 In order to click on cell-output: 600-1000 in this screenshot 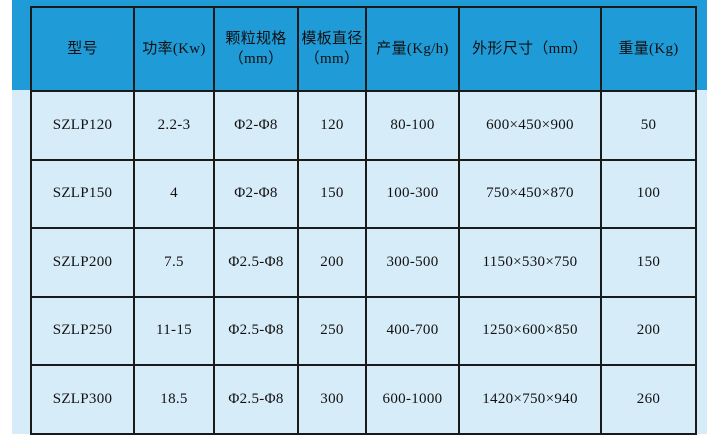, I will do `click(412, 399)`.